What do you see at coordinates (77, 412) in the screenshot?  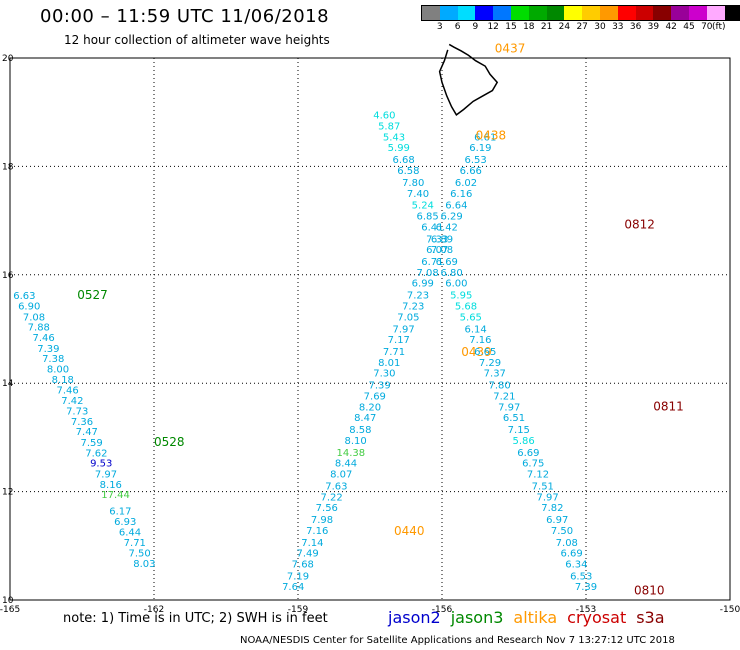 I see `swh-value: 7.73` at bounding box center [77, 412].